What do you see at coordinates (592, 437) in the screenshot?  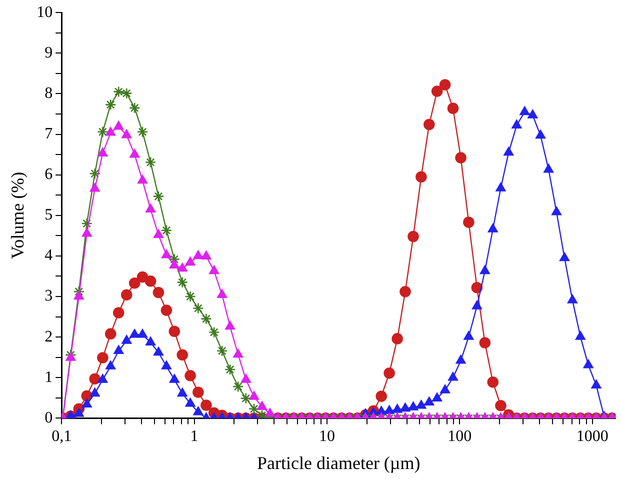 I see `x-tick-label: 1000` at bounding box center [592, 437].